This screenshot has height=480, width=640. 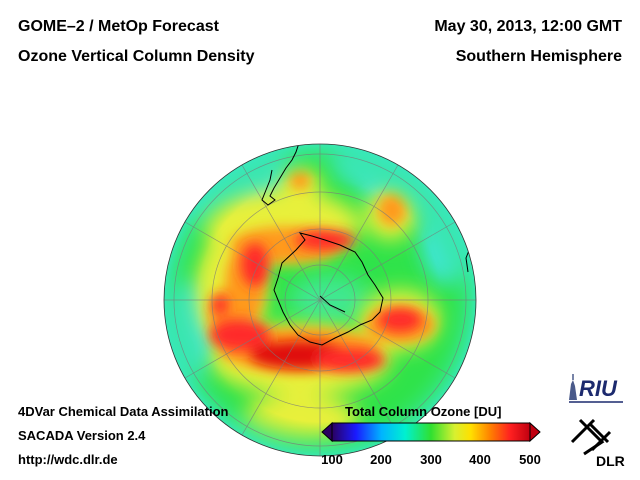 I want to click on dlr-logo: DLR, so click(x=597, y=440).